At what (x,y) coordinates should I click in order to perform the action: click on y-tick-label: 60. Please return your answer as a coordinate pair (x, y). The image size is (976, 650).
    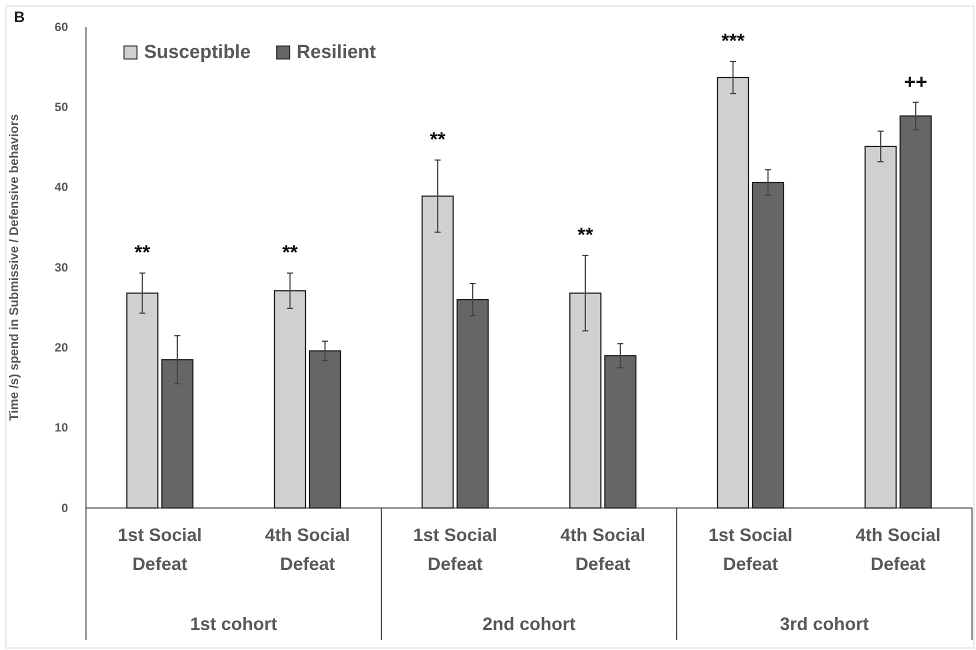
    Looking at the image, I should click on (61, 27).